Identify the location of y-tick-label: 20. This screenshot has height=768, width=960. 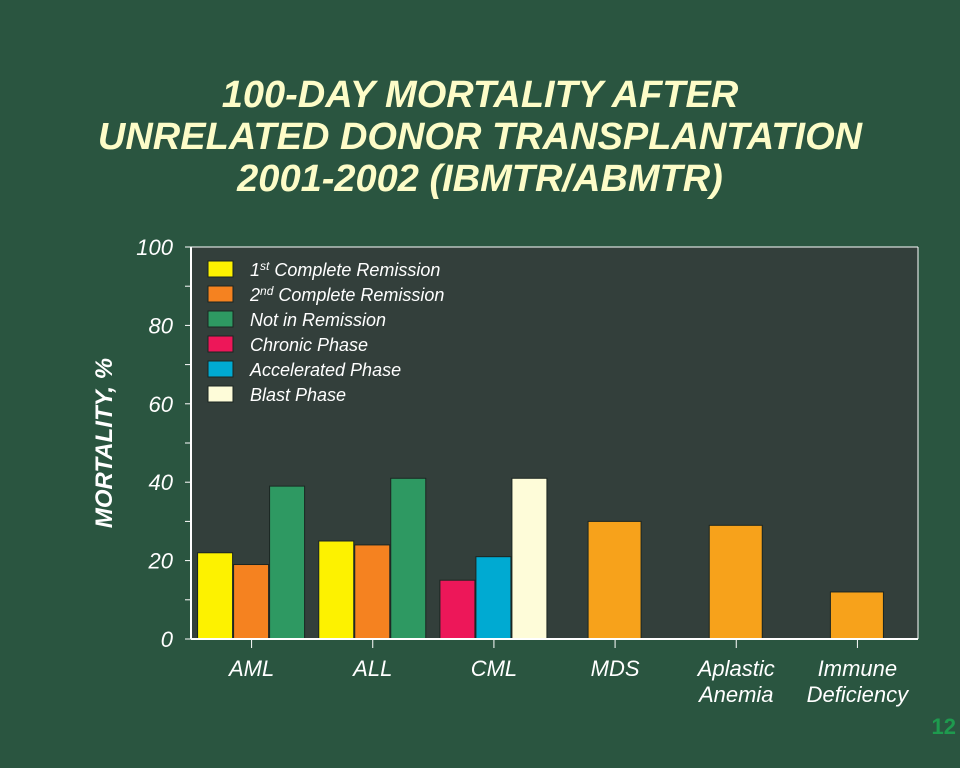
(161, 561).